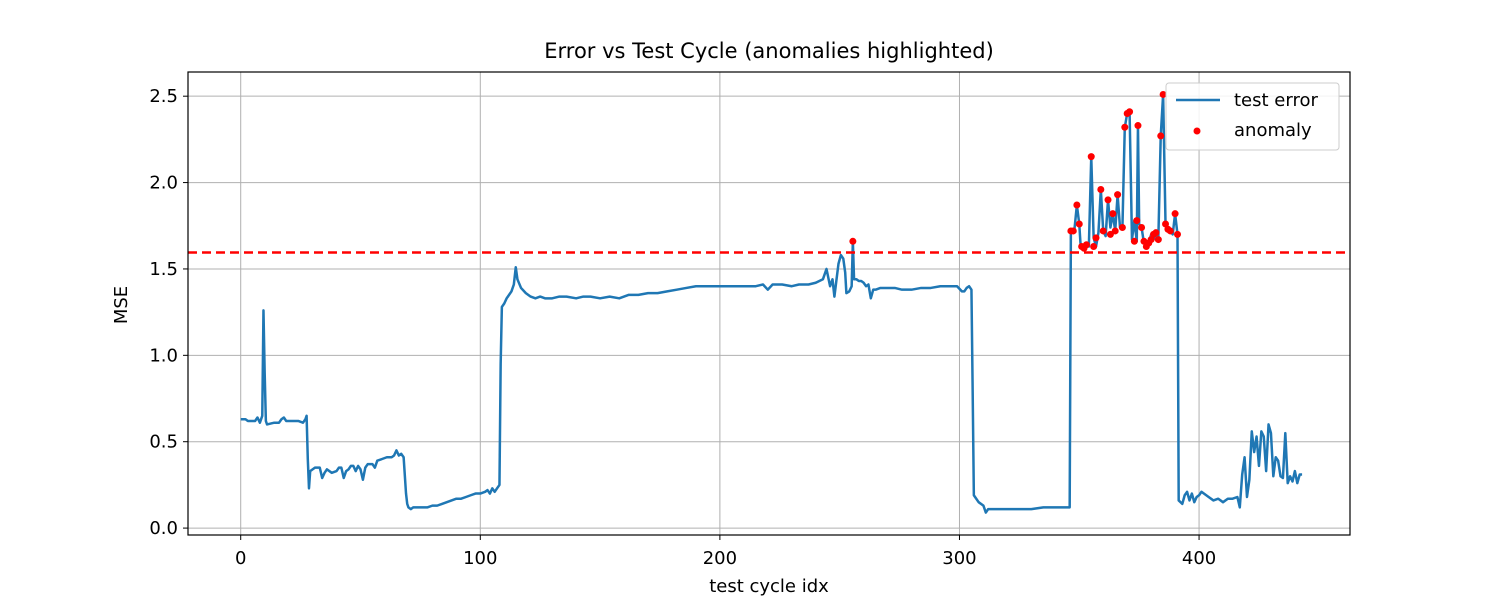 The width and height of the screenshot is (1500, 604). What do you see at coordinates (480, 558) in the screenshot?
I see `x-tick-label: 100` at bounding box center [480, 558].